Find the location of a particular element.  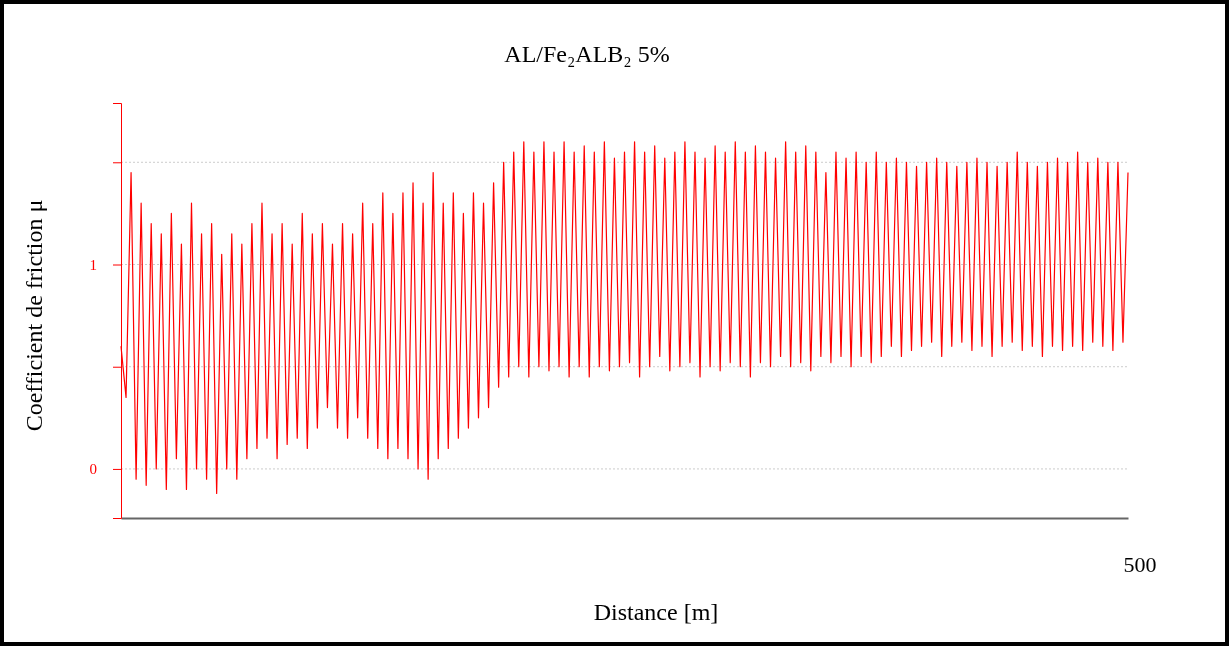

x-axis-title: Distance [m] is located at coordinates (656, 612).